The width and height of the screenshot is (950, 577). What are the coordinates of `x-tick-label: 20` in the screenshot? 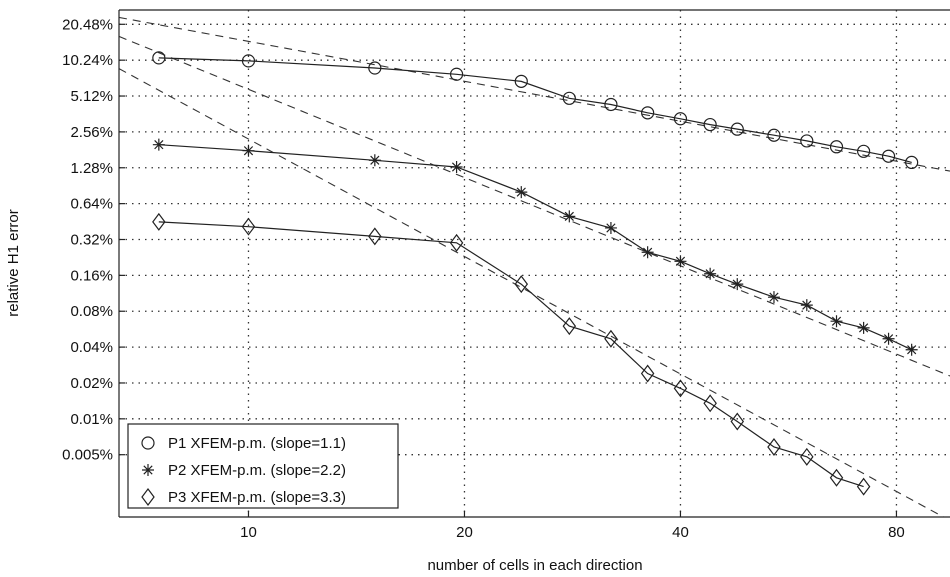 It's located at (464, 532).